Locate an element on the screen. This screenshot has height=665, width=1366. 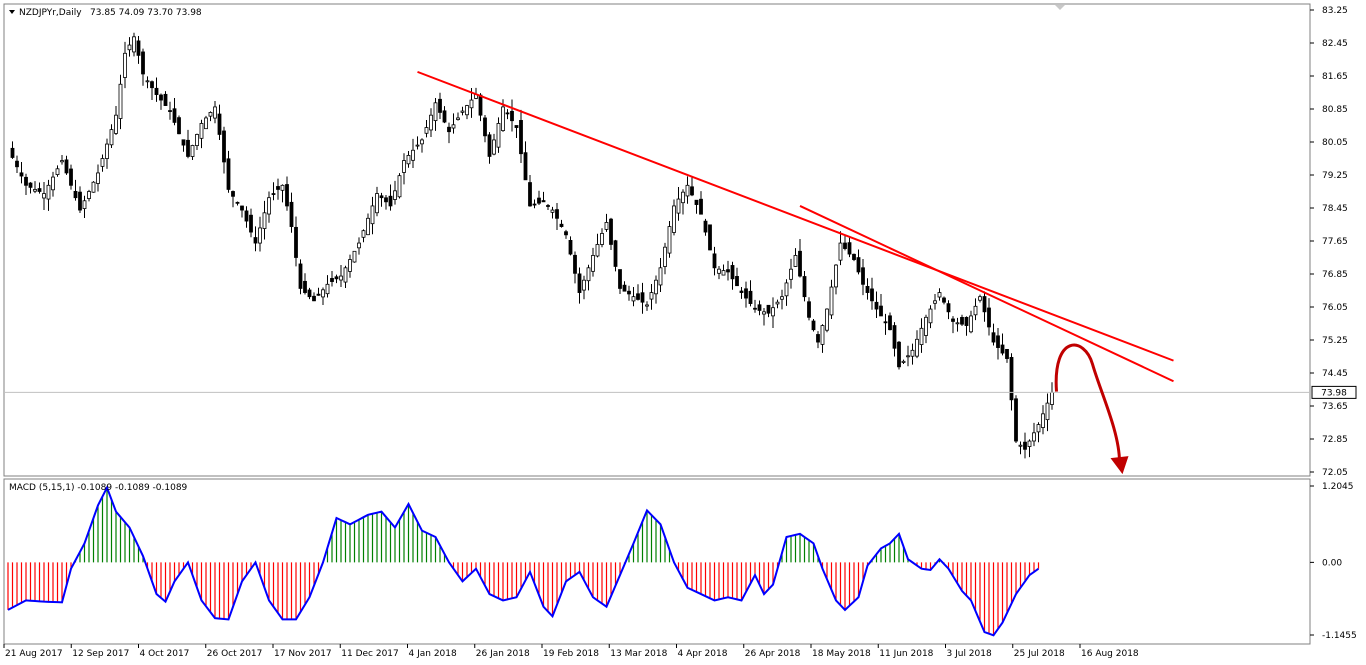
ohlc-header: 73.85 74.09 73.70 73.98 is located at coordinates (146, 13).